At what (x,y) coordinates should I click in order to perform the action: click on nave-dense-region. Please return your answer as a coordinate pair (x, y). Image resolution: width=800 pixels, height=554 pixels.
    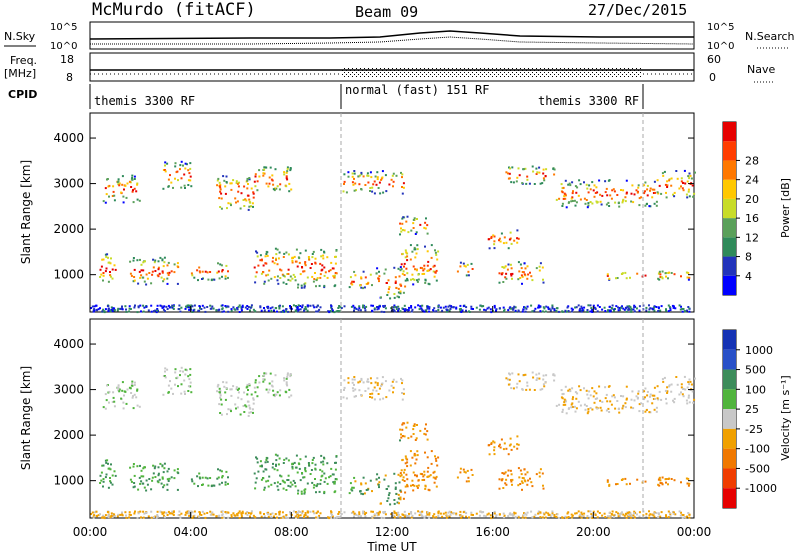
    Looking at the image, I should click on (491, 72).